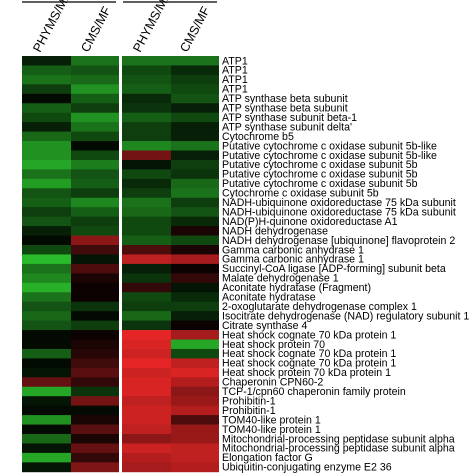 Image resolution: width=474 pixels, height=474 pixels. Describe the element at coordinates (96, 29) in the screenshot. I see `column-label: CMS/MF` at that location.